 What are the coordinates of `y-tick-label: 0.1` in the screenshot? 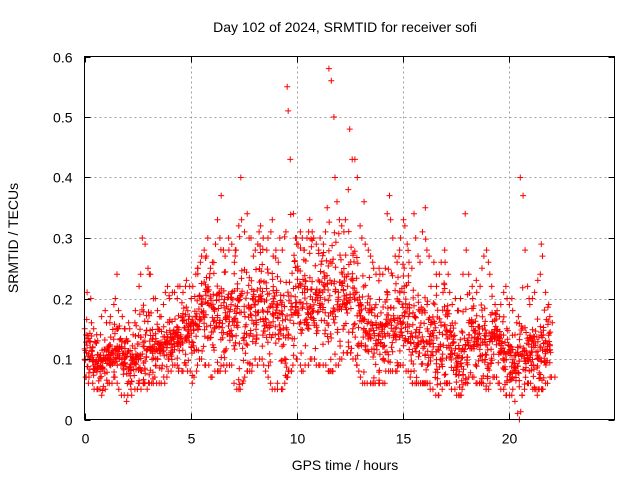 It's located at (63, 360).